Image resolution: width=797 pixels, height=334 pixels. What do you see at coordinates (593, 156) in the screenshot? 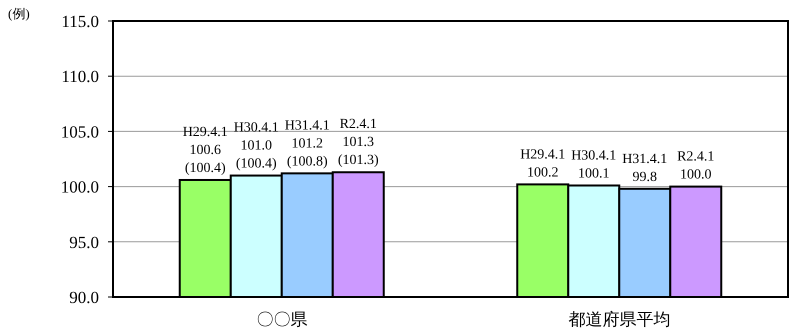
I see `series-label: H30.4.1` at bounding box center [593, 156].